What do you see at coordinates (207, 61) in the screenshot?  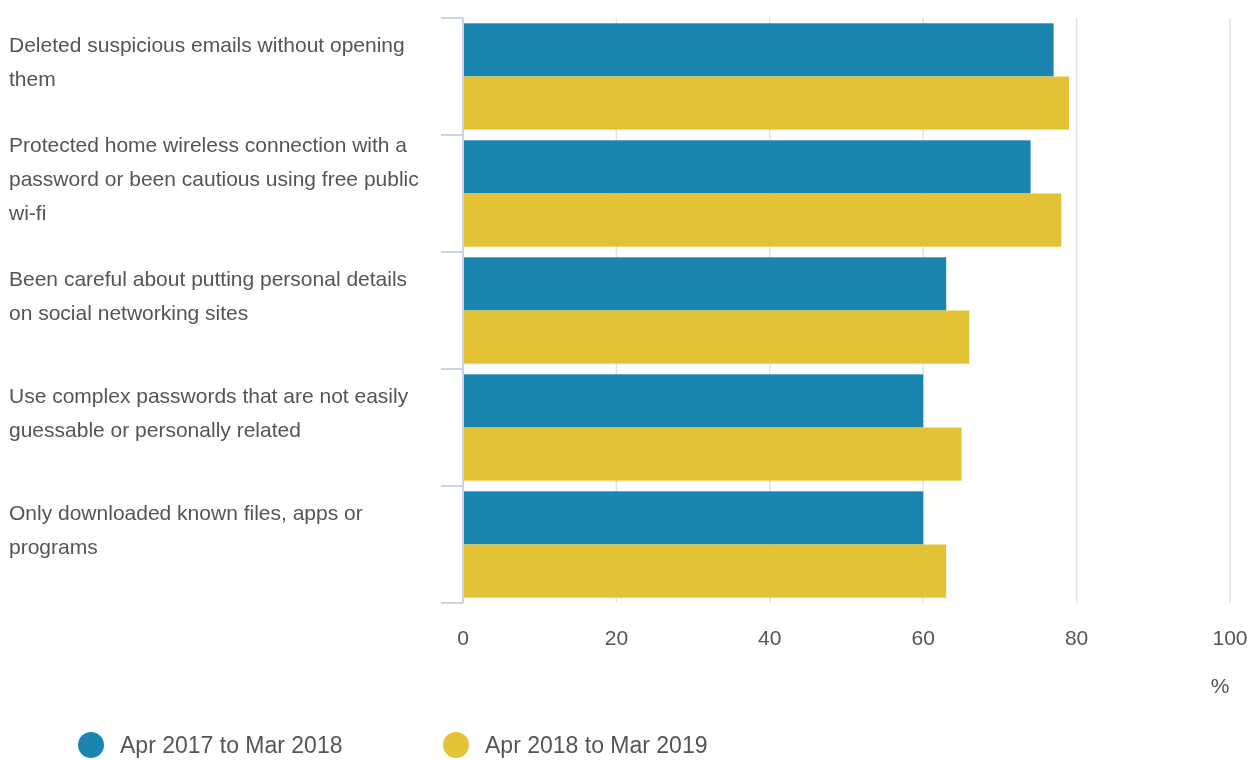 I see `y-tick-label: Deleted suspicious emails without opening them` at bounding box center [207, 61].